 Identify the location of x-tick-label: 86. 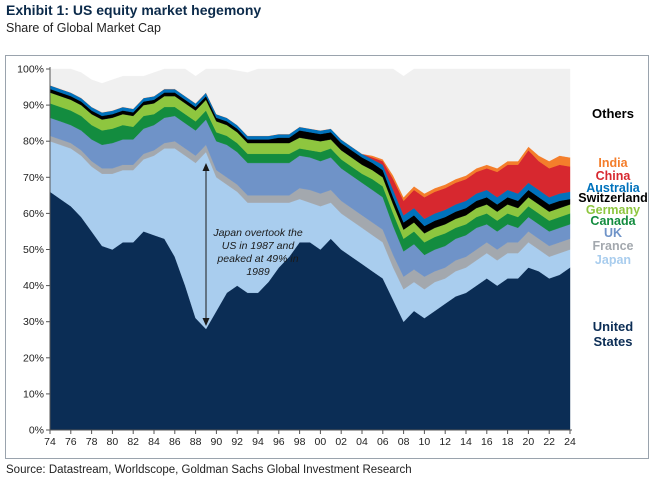
(175, 442).